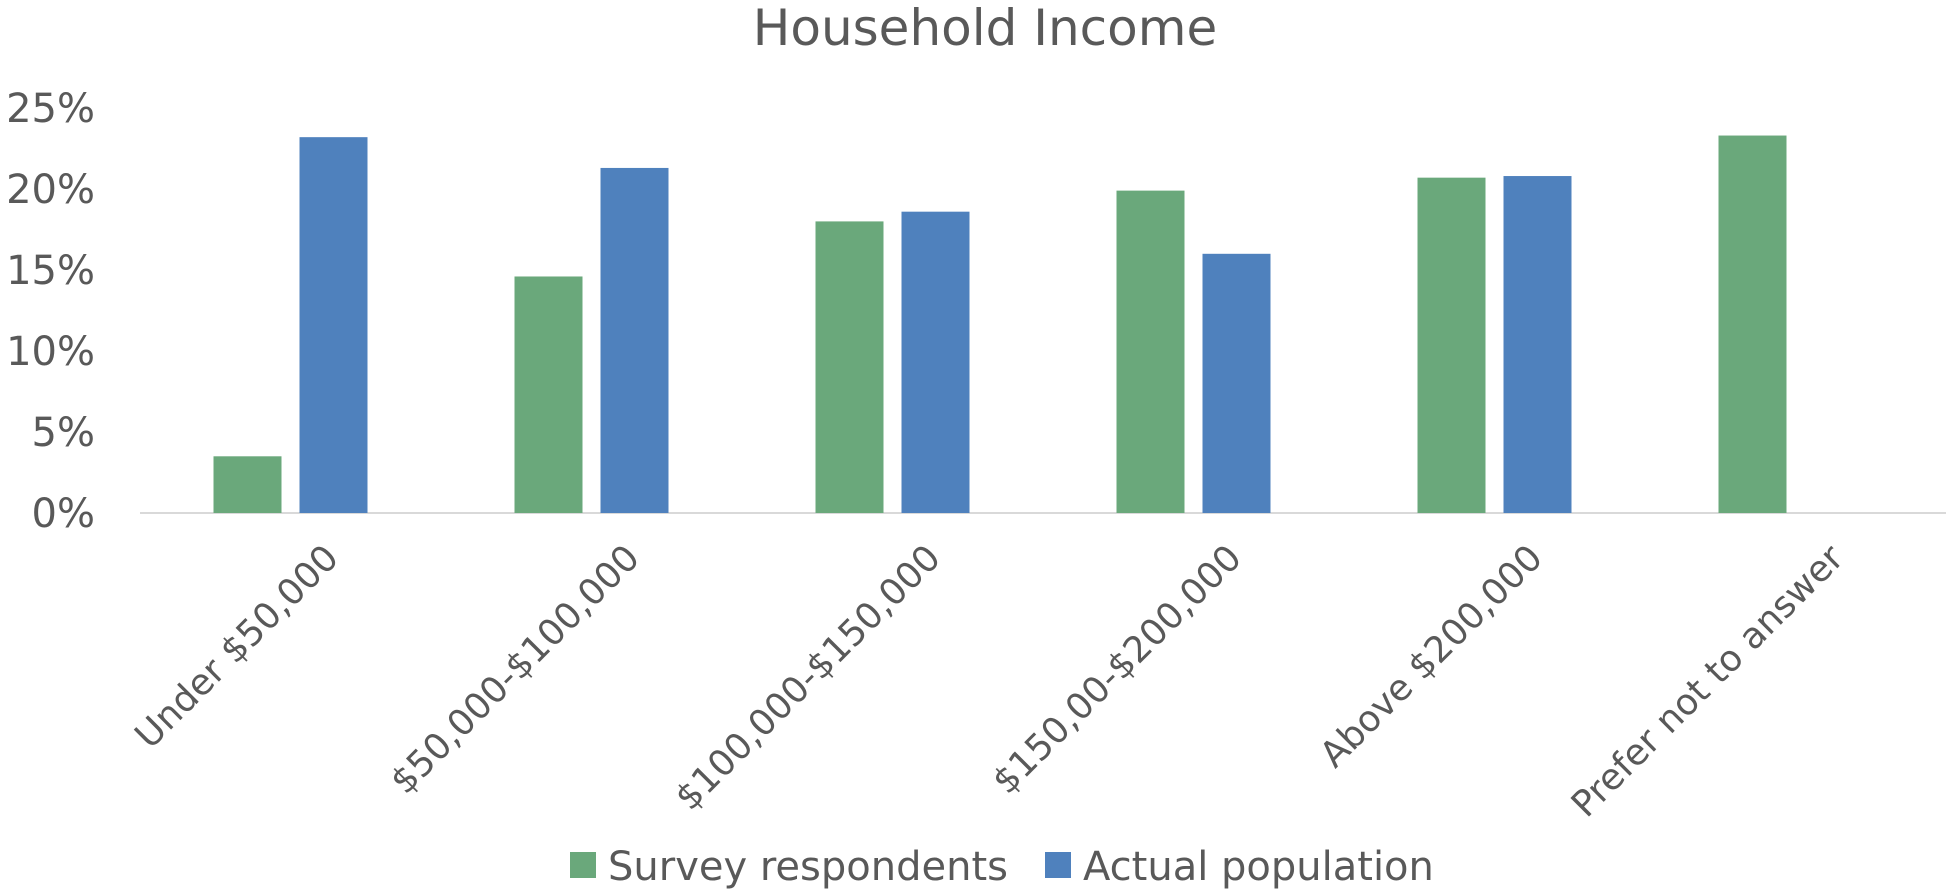  Describe the element at coordinates (50, 109) in the screenshot. I see `y-tick-label: 25%` at that location.